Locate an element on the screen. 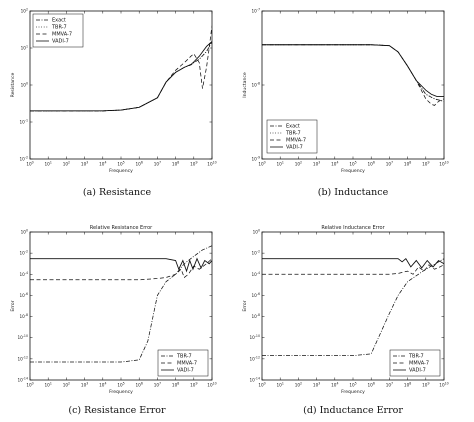 Image resolution: width=474 pixels, height=422 pixels. caption-resistance-error: (c) Resistance Error is located at coordinates (117, 410).